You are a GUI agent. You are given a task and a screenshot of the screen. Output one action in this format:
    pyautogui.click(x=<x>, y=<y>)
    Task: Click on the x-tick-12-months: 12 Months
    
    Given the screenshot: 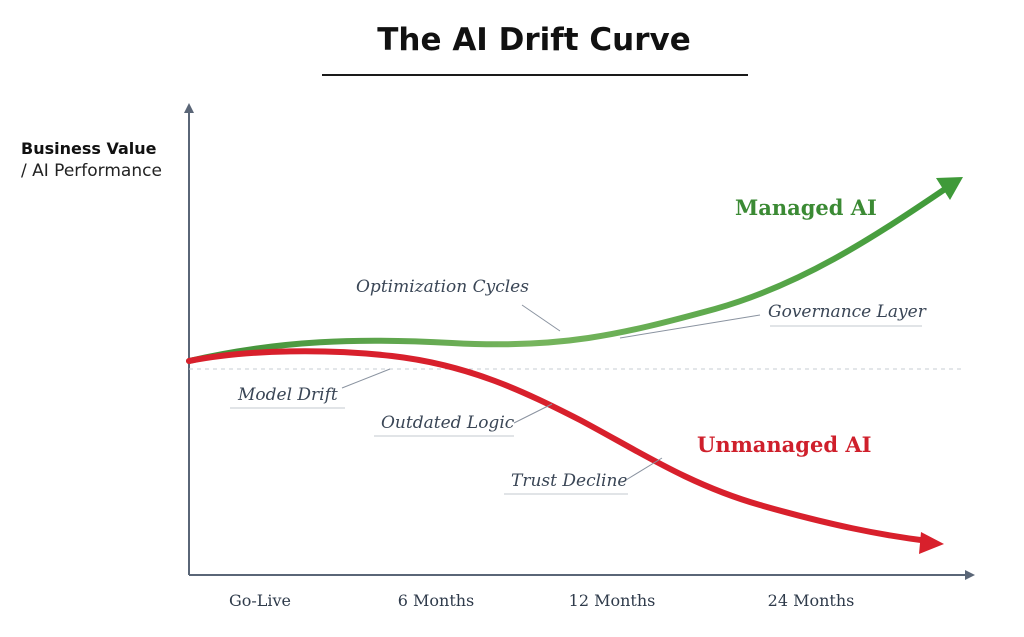 What is the action you would take?
    pyautogui.click(x=612, y=600)
    